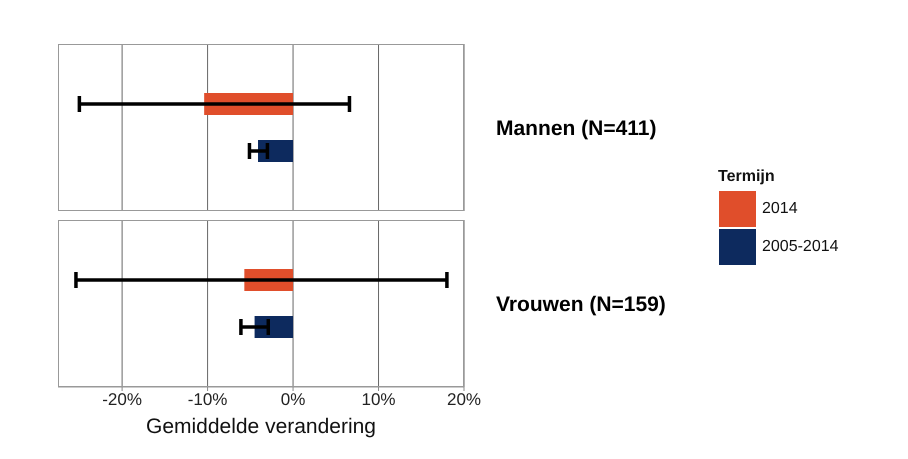  I want to click on legend-label: 2005-2014, so click(800, 247).